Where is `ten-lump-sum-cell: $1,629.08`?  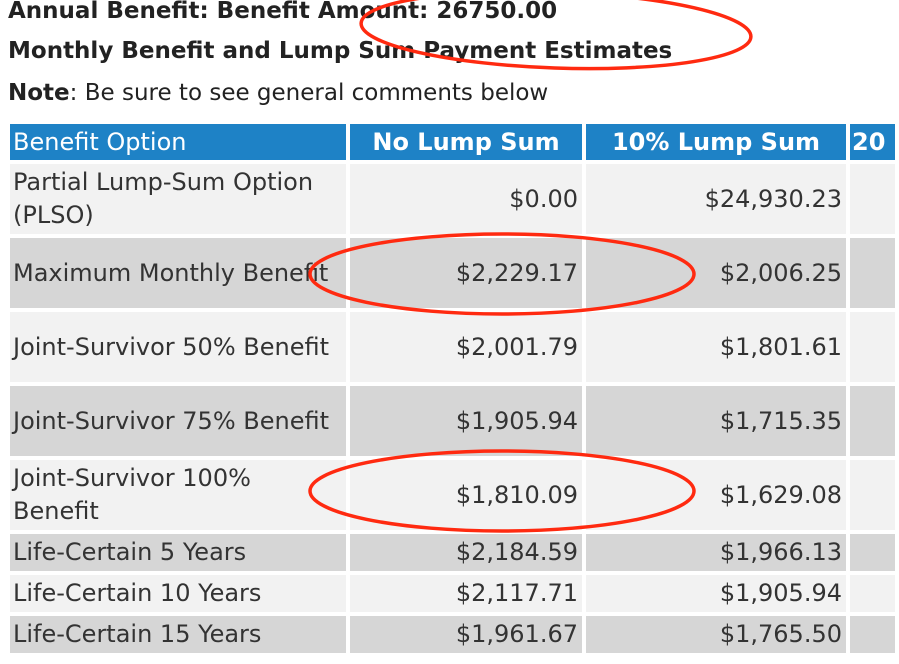
ten-lump-sum-cell: $1,629.08 is located at coordinates (716, 495).